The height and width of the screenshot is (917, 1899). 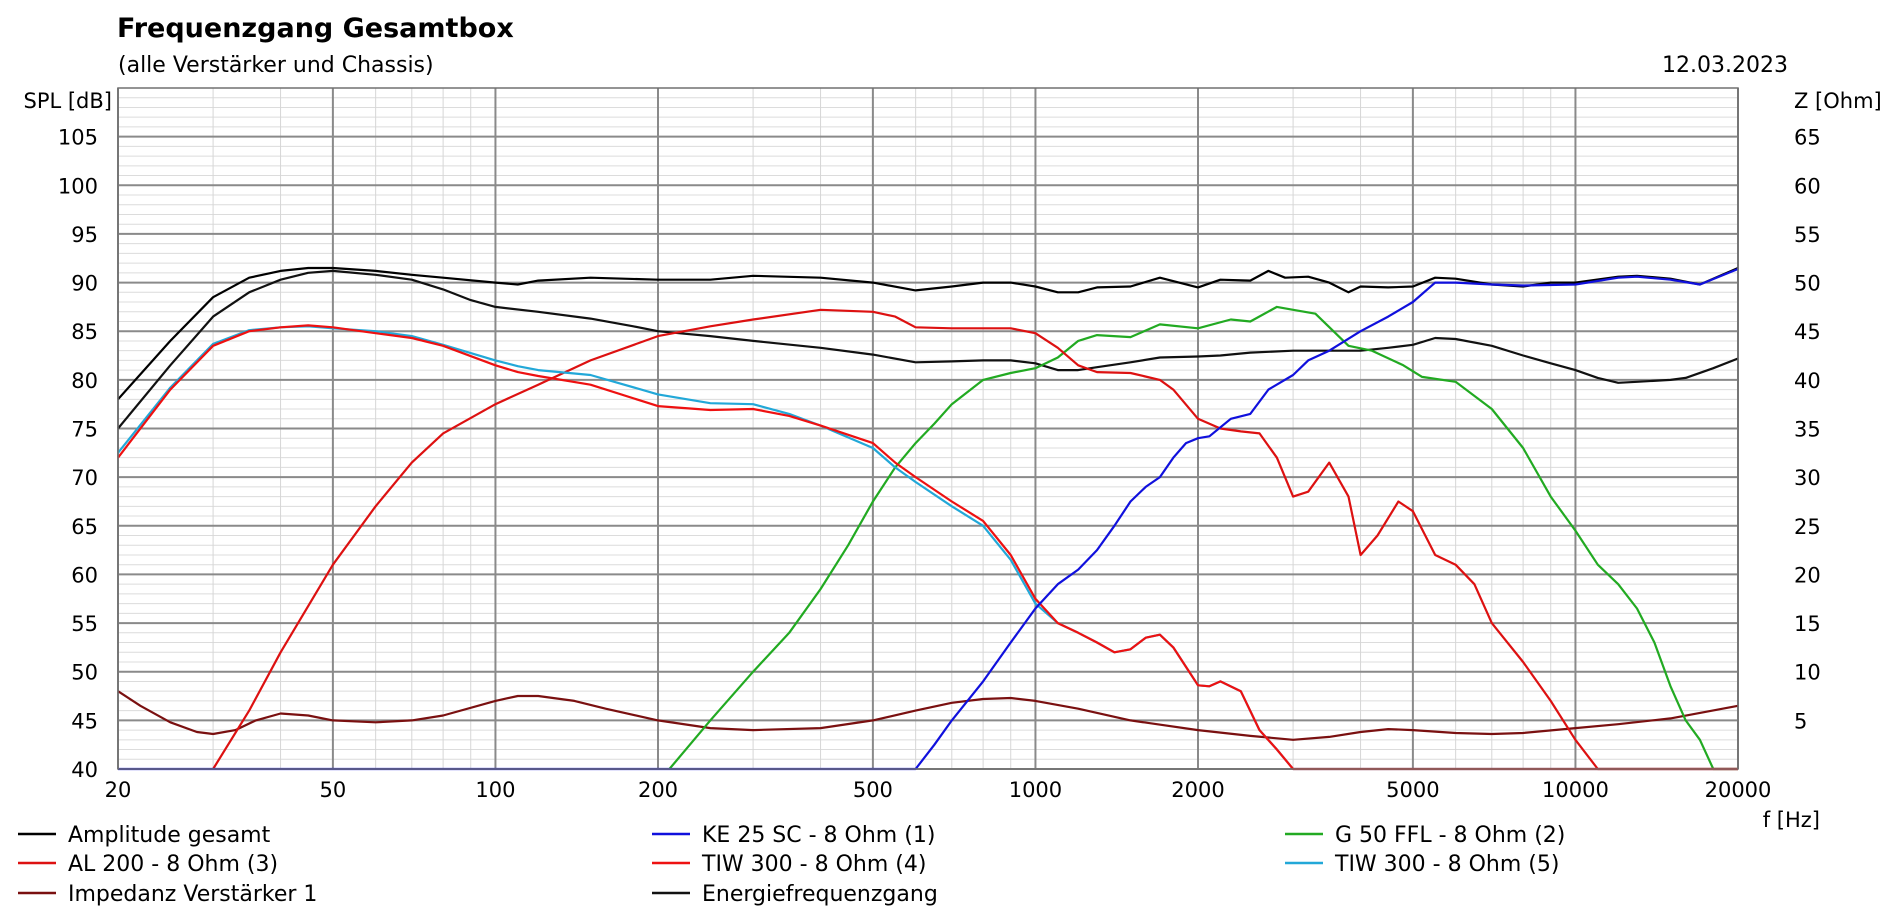 I want to click on y-tick-label: 75, so click(x=84, y=430).